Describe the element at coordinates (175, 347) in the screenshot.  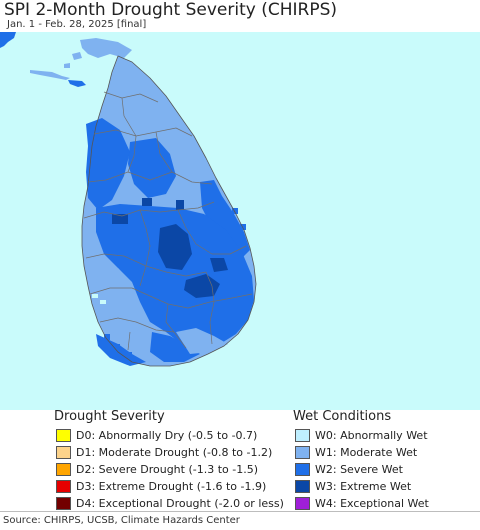
I see `w2-south-central` at that location.